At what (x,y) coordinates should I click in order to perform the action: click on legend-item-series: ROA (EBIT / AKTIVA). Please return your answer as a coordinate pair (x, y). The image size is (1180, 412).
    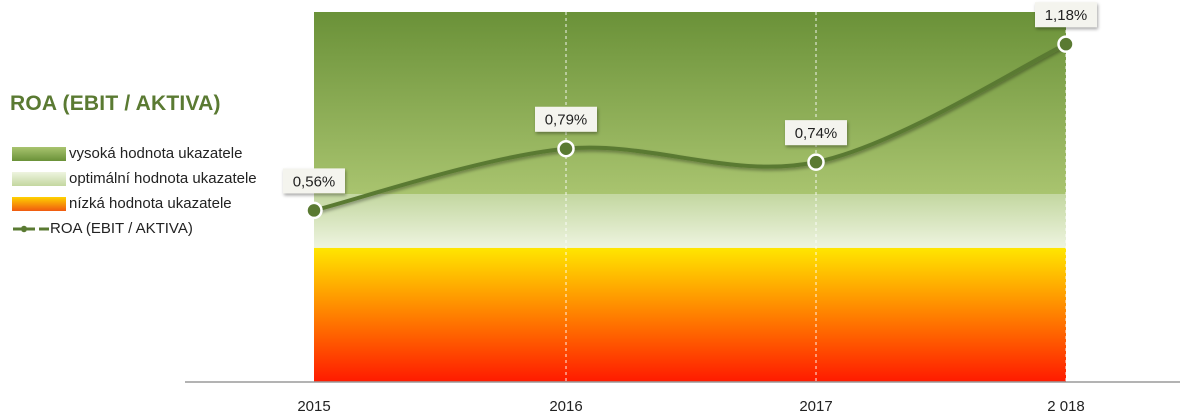
    Looking at the image, I should click on (134, 228).